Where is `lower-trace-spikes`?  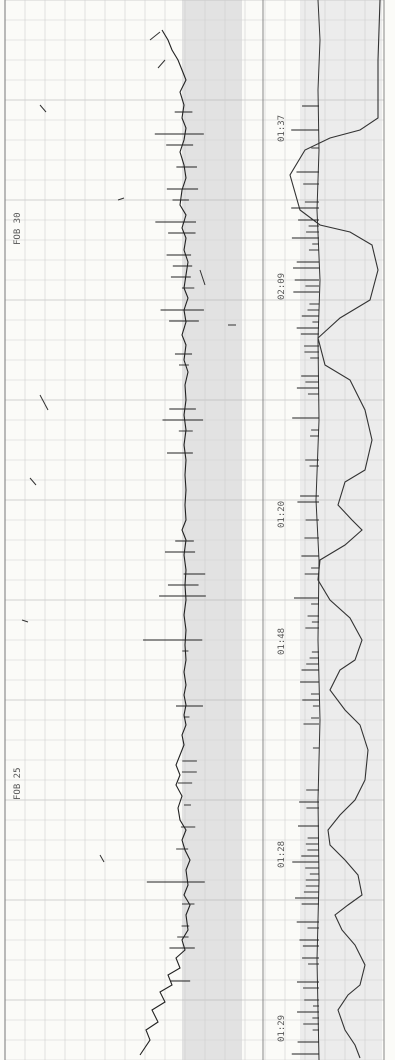
lower-trace-spikes is located at coordinates (305, 580).